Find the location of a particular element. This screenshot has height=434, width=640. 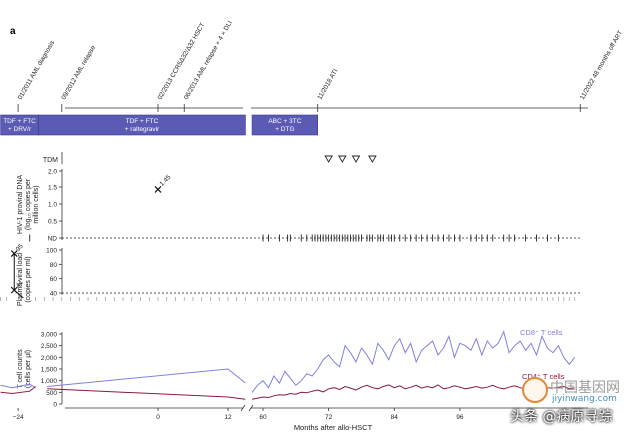

dna-y-tick-label: 1.0 is located at coordinates (52, 205).